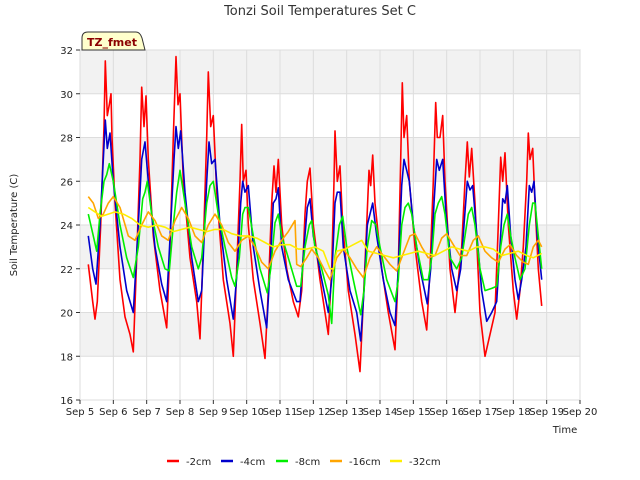  I want to click on y-tick-label: 30, so click(66, 95).